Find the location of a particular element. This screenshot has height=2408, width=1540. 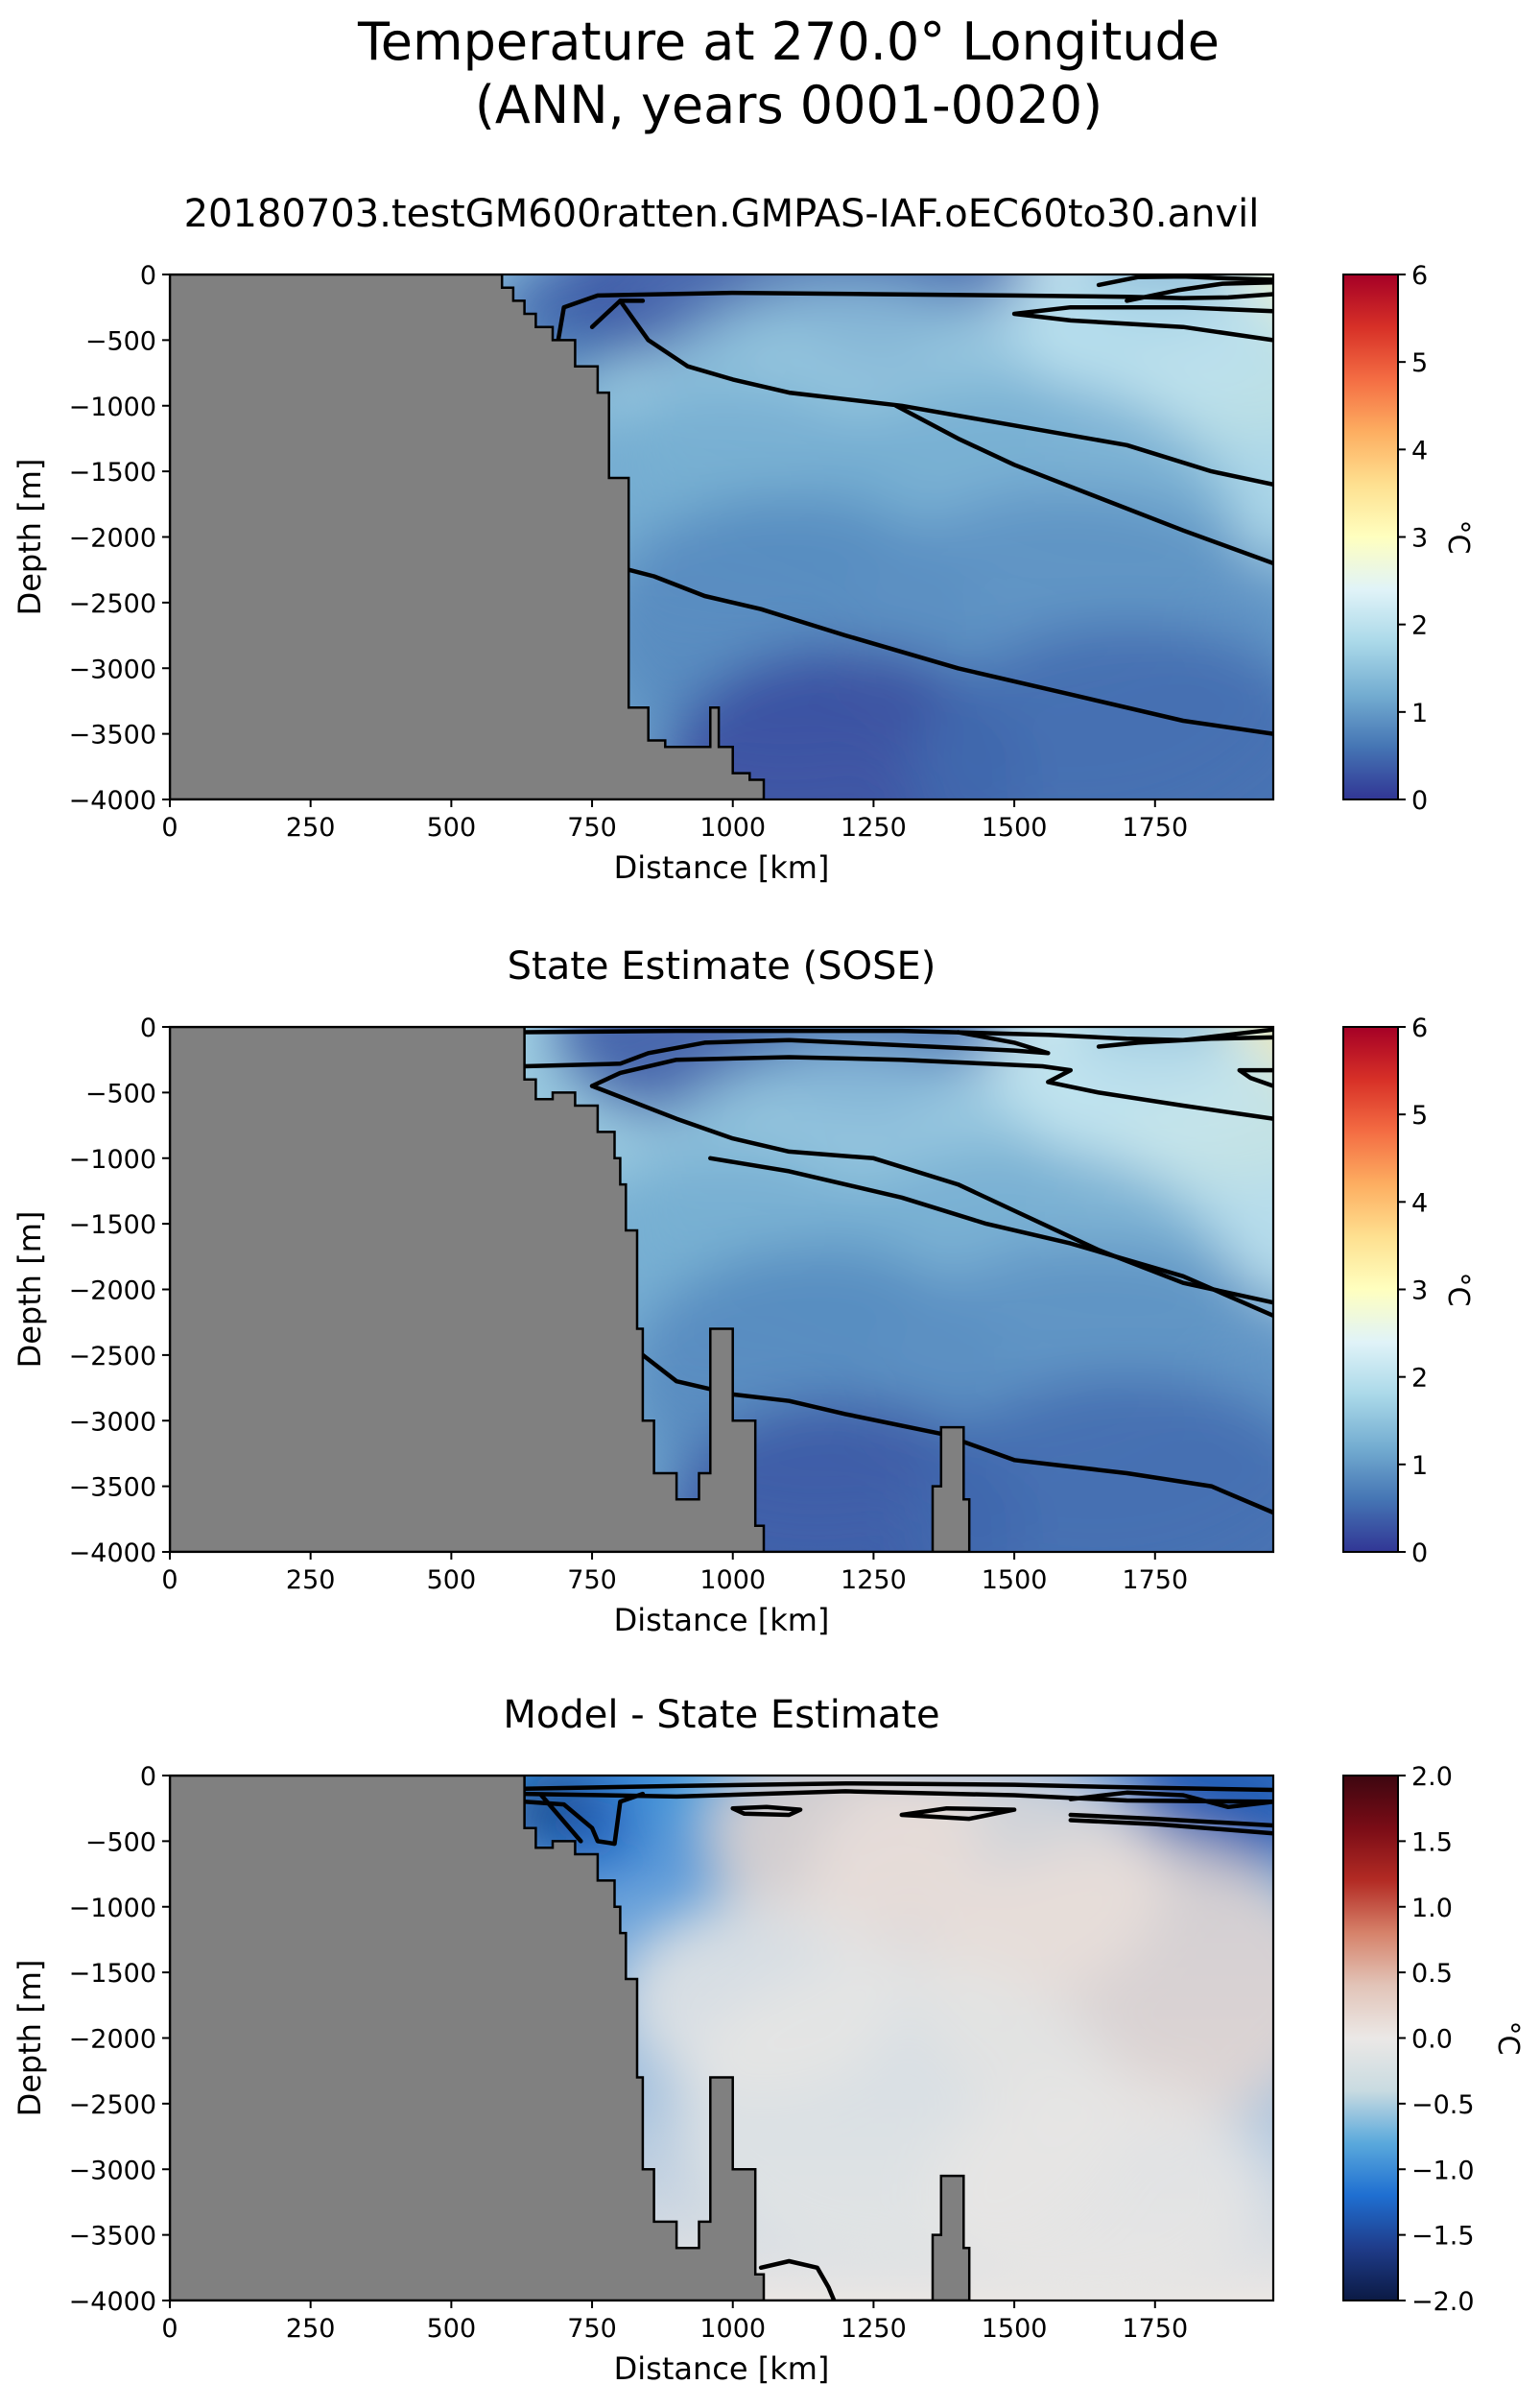

colorbar-tick-label: 0.0 is located at coordinates (1432, 2040).